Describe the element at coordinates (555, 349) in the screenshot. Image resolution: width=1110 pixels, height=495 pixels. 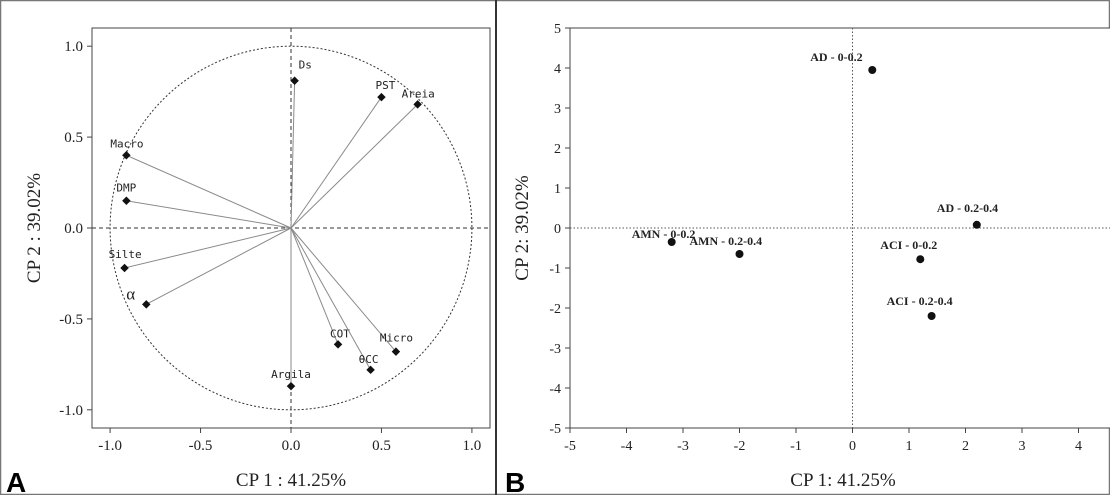
I see `panel-b-ytick-label: -3` at that location.